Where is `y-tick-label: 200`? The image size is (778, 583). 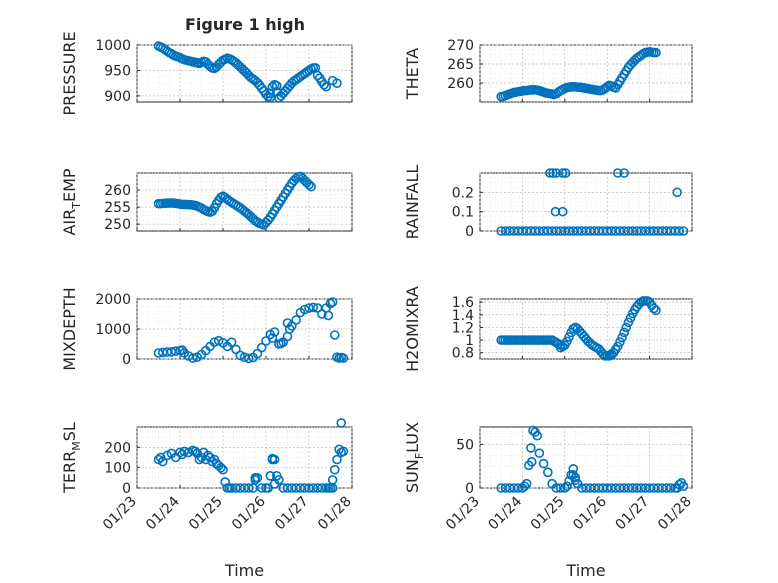
y-tick-label: 200 is located at coordinates (117, 448).